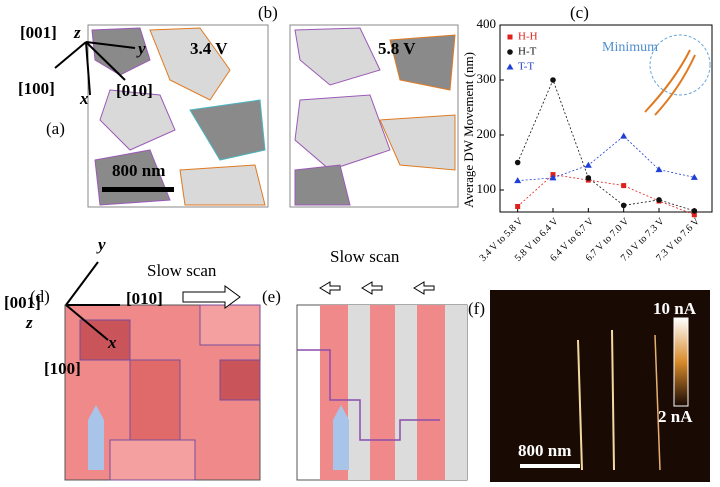 This screenshot has height=487, width=720. What do you see at coordinates (487, 188) in the screenshot?
I see `y-tick-label: 100` at bounding box center [487, 188].